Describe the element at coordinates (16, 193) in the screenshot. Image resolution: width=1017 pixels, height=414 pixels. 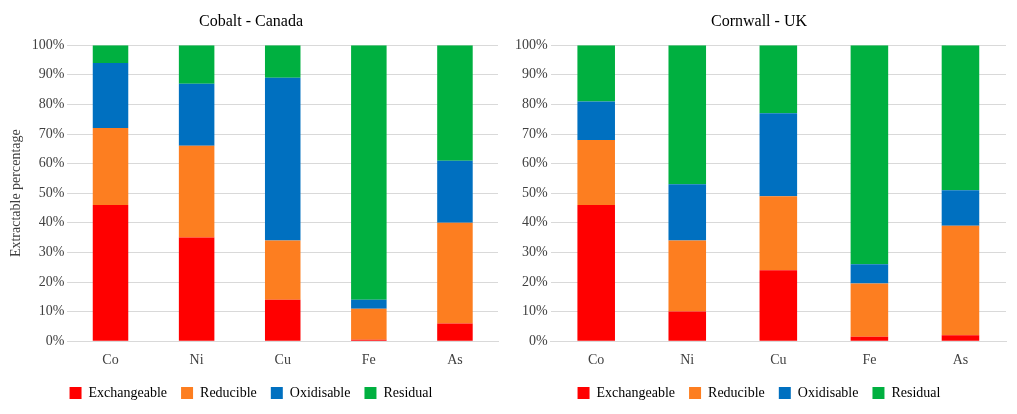
I see `y-axis-title: Extractable percentage` at that location.